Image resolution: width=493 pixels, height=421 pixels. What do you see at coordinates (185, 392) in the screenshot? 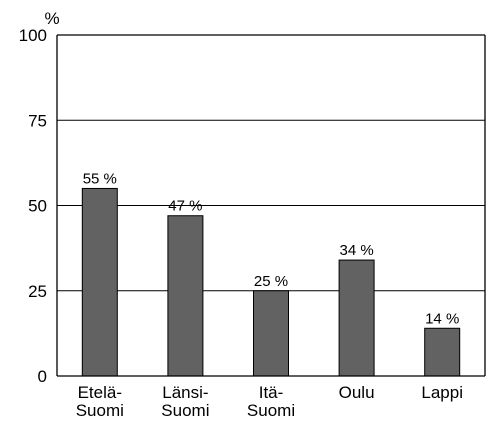
I see `category-label-line: Länsi-` at bounding box center [185, 392].